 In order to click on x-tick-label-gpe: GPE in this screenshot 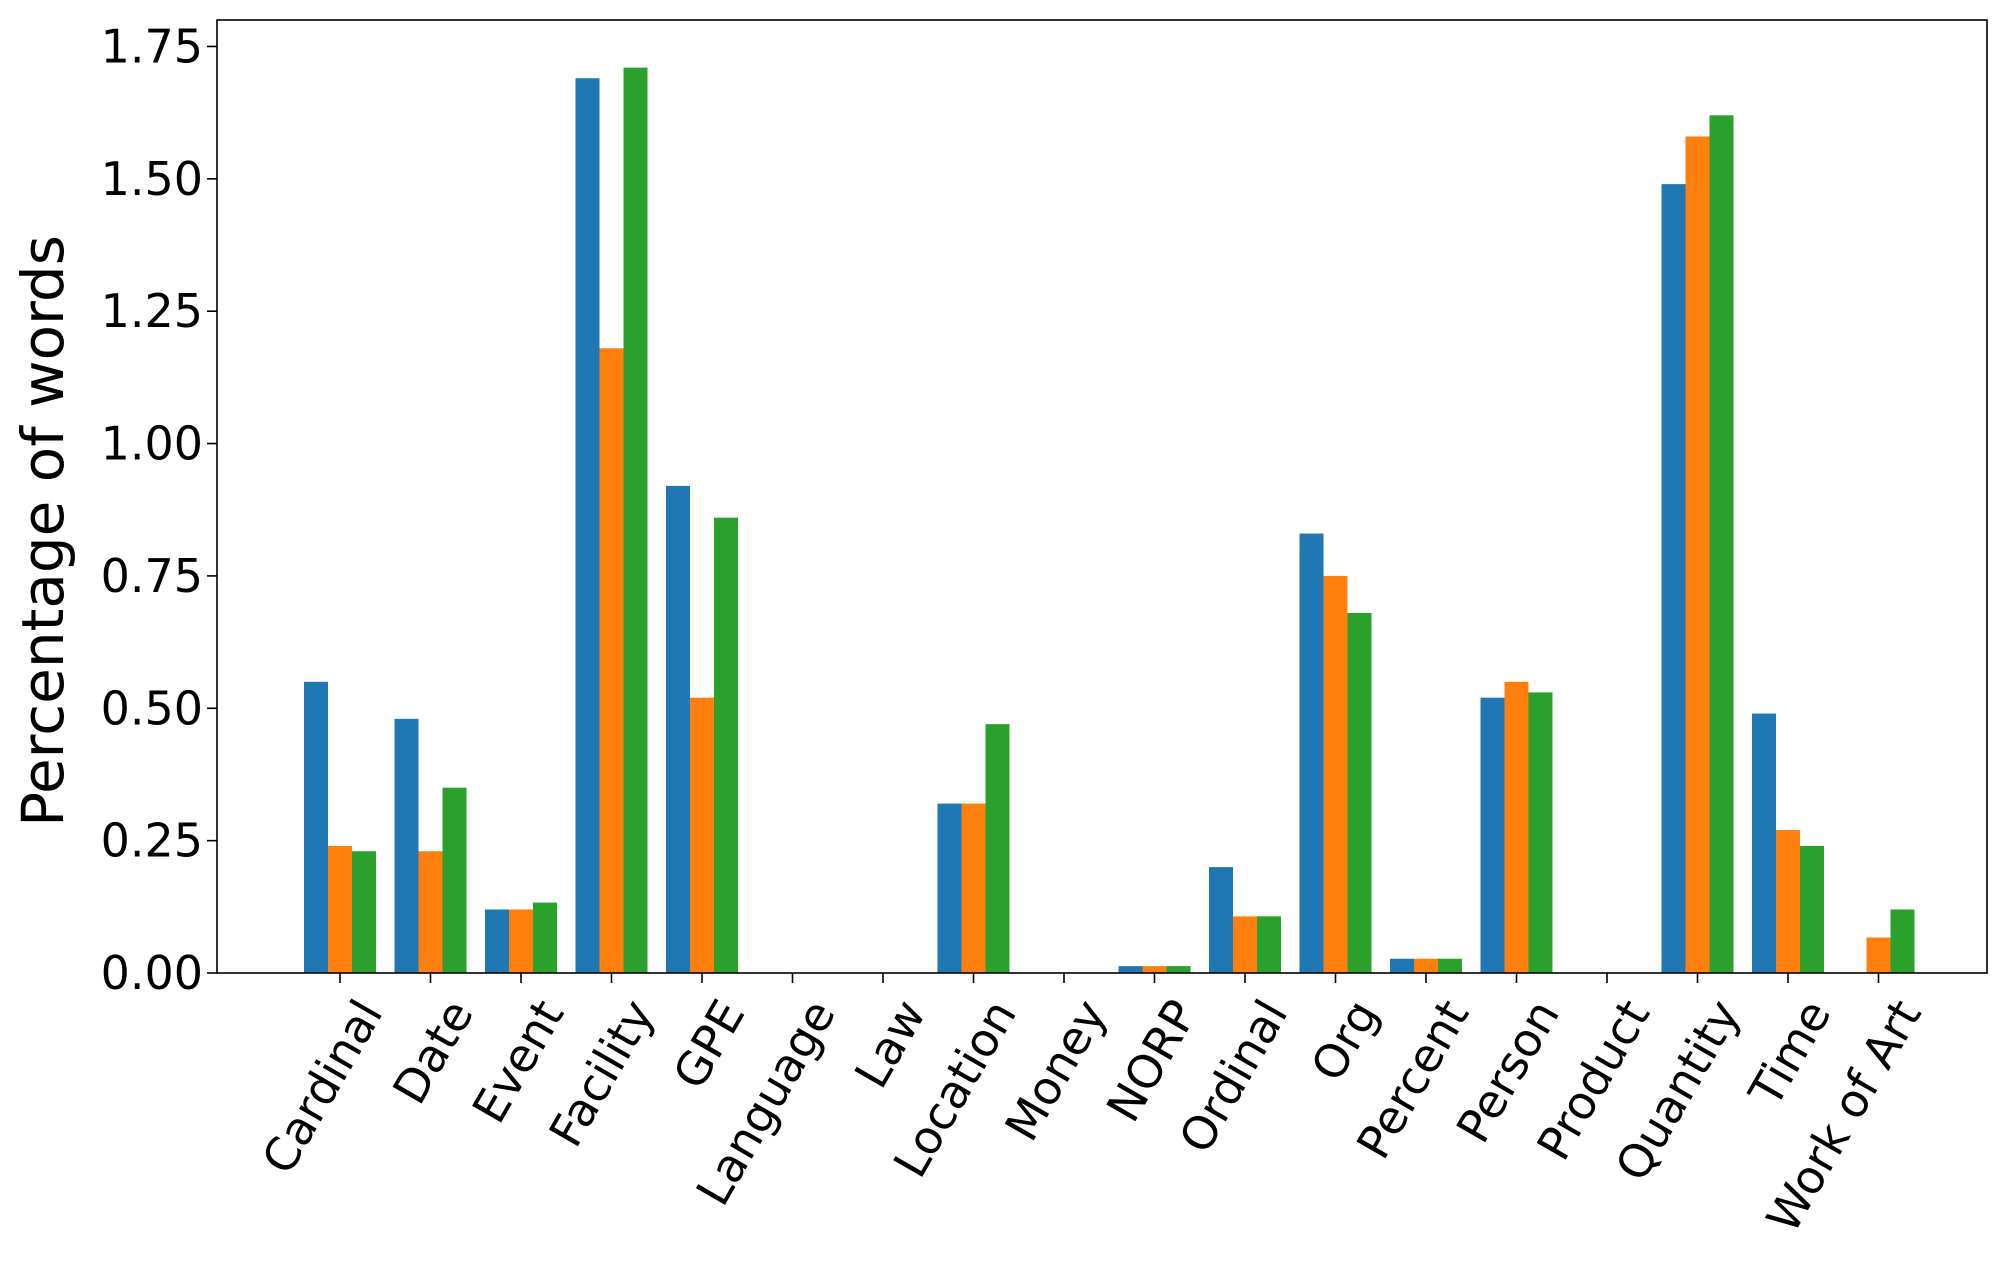, I will do `click(708, 1044)`.